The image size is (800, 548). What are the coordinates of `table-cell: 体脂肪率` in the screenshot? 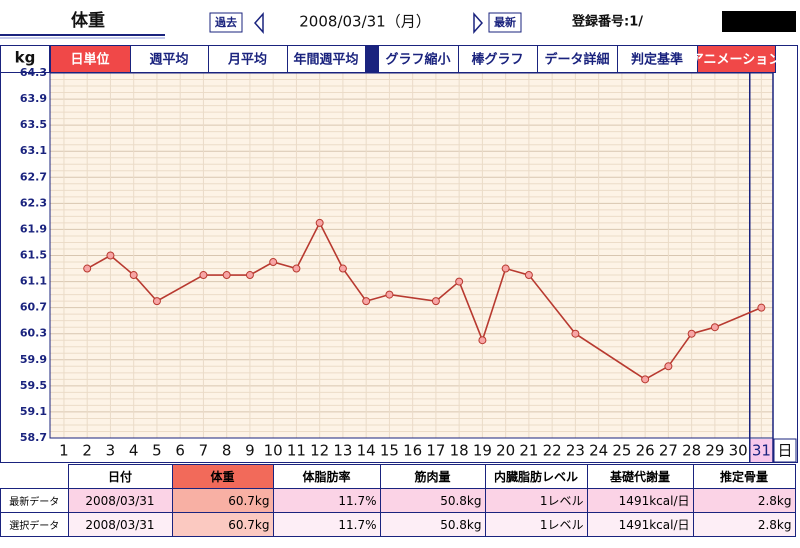 It's located at (326, 476).